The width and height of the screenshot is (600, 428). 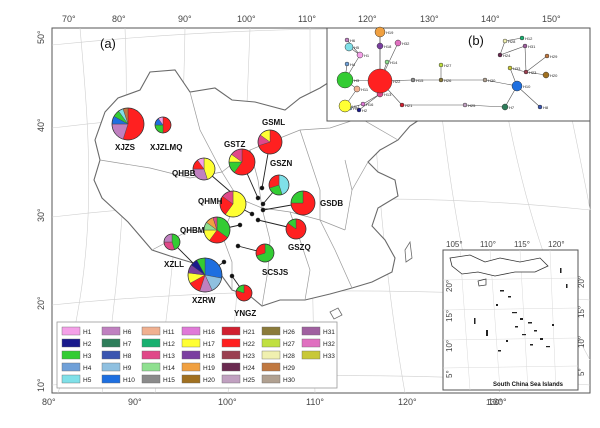 What do you see at coordinates (512, 107) in the screenshot?
I see `network-node-label: H7` at bounding box center [512, 107].